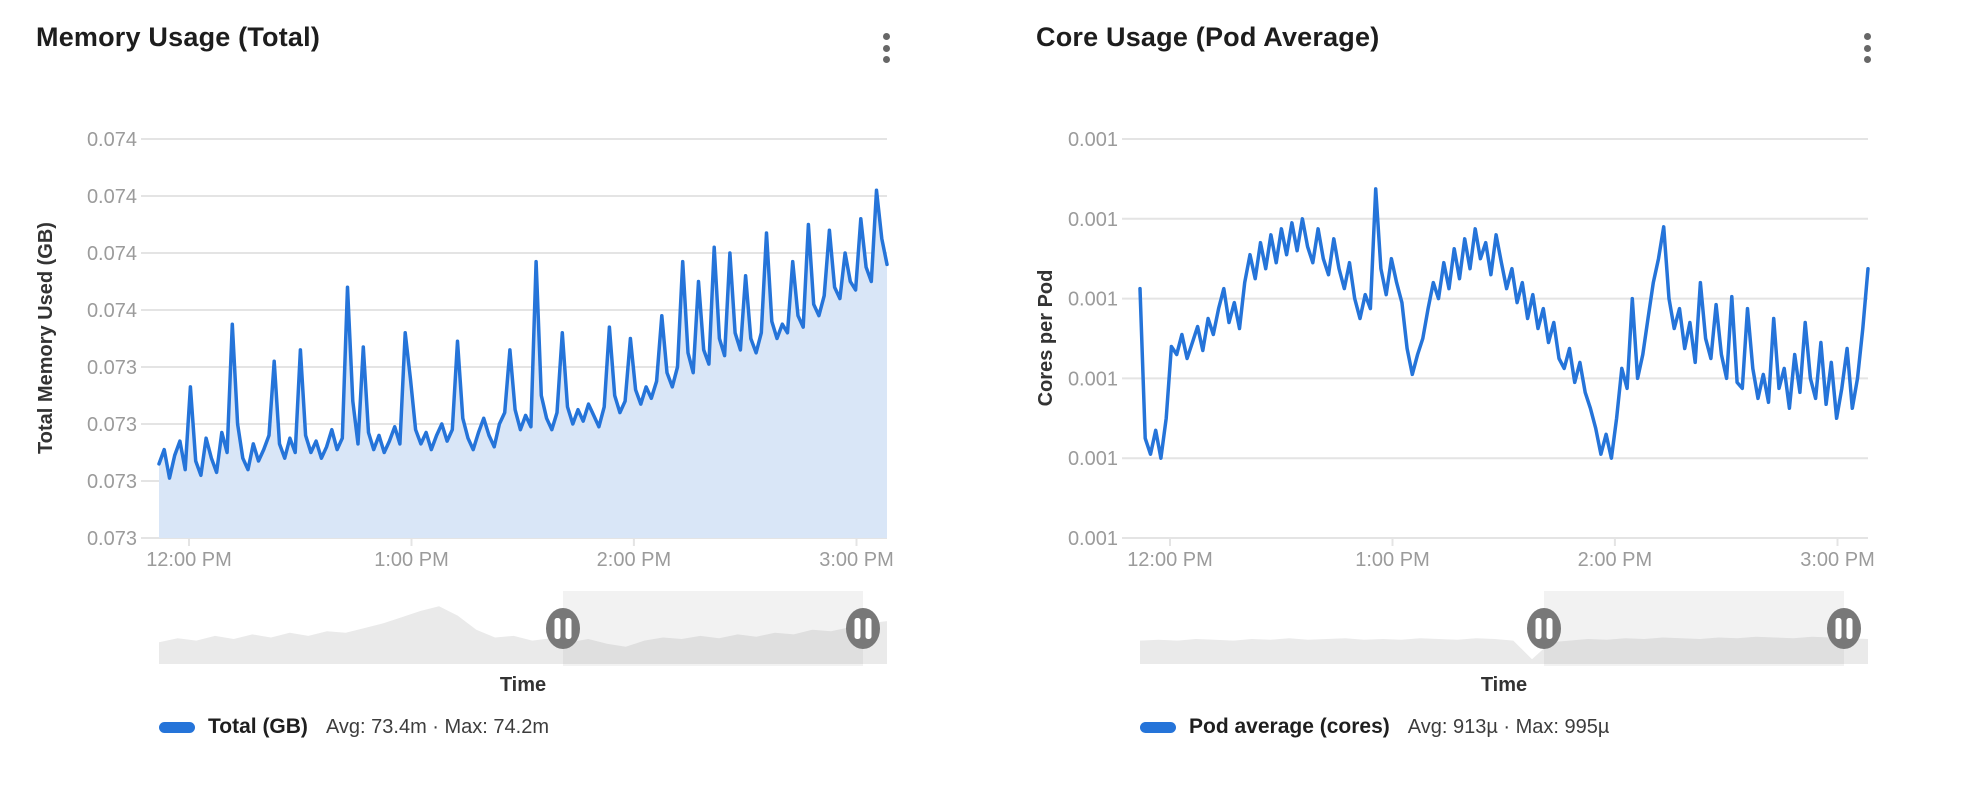 This screenshot has width=1962, height=786. What do you see at coordinates (1208, 37) in the screenshot?
I see `chart-title: Core Usage (Pod Average)` at bounding box center [1208, 37].